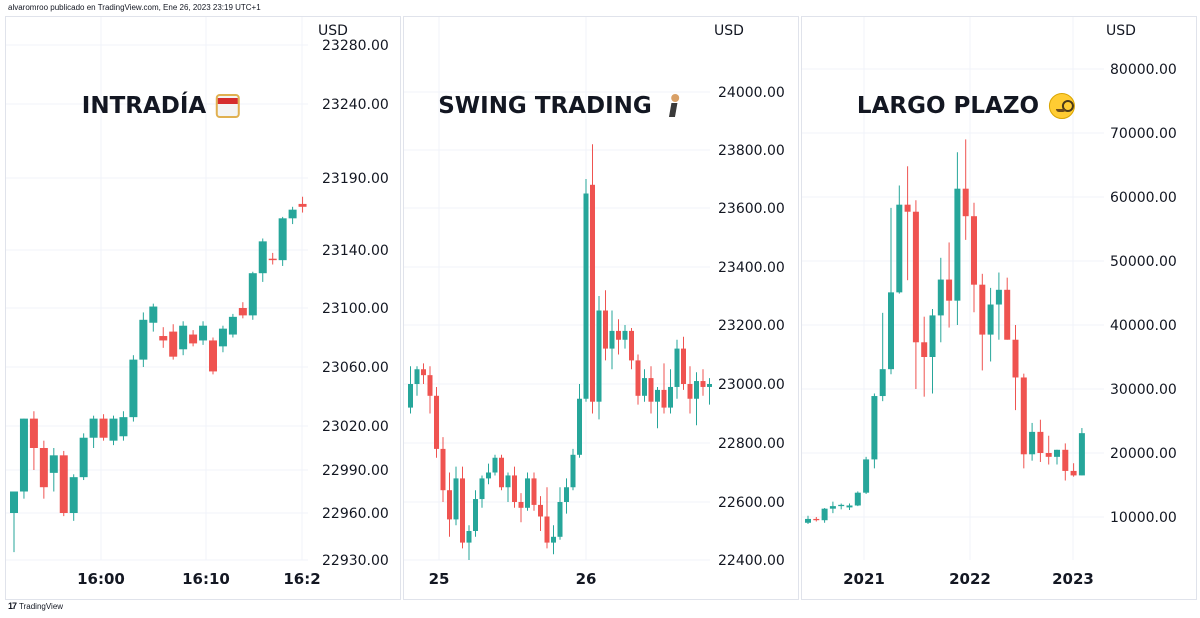 This screenshot has height=618, width=1200. What do you see at coordinates (355, 514) in the screenshot?
I see `y-tick-label: 22960.00` at bounding box center [355, 514].